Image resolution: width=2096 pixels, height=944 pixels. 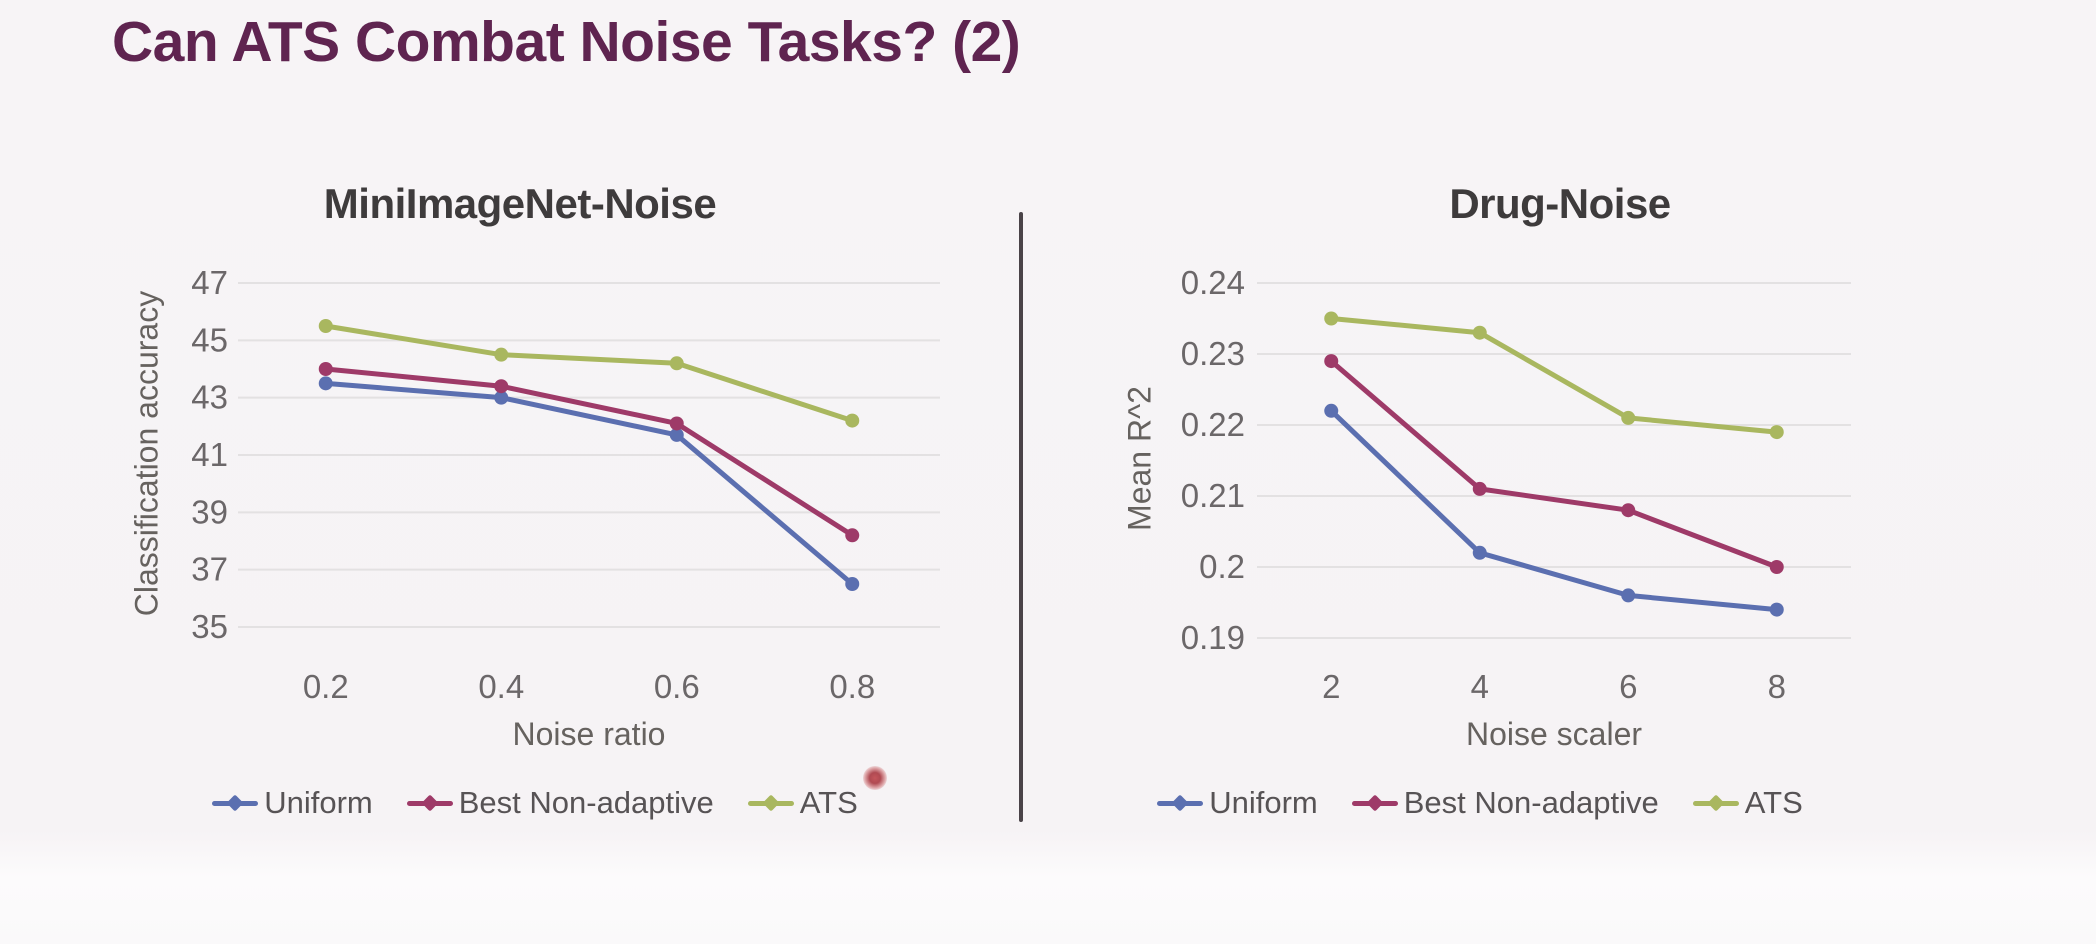 What do you see at coordinates (1554, 686) in the screenshot?
I see `x-tick-labels: 2 4 6 8` at bounding box center [1554, 686].